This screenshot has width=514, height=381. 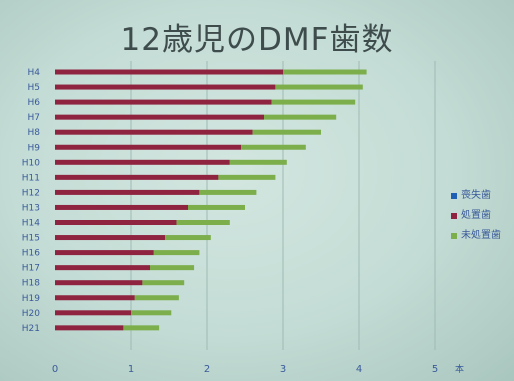 What do you see at coordinates (435, 369) in the screenshot?
I see `x-tick-label: 5` at bounding box center [435, 369].